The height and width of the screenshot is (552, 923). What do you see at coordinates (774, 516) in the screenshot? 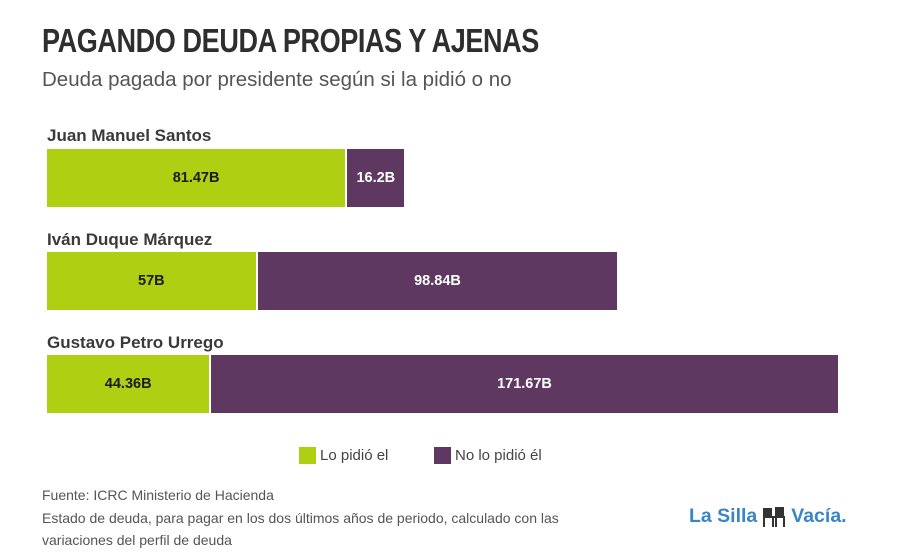
I see `chairs-icon` at bounding box center [774, 516].